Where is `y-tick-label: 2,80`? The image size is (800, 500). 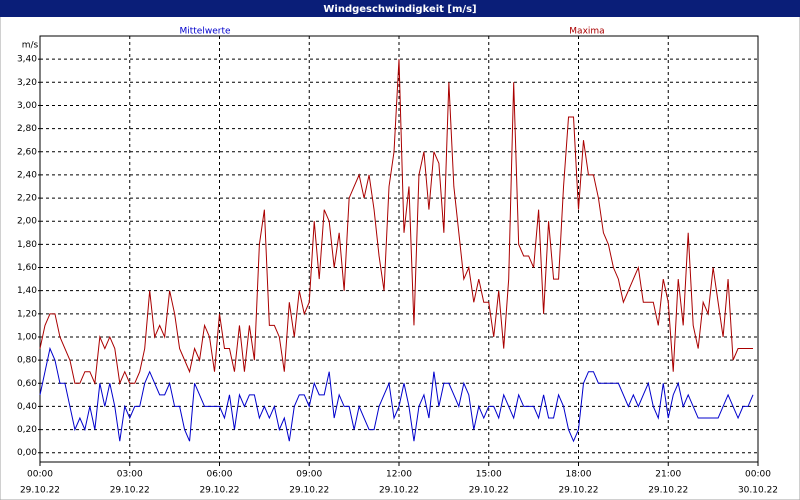 y-tick-label: 2,80 is located at coordinates (27, 129).